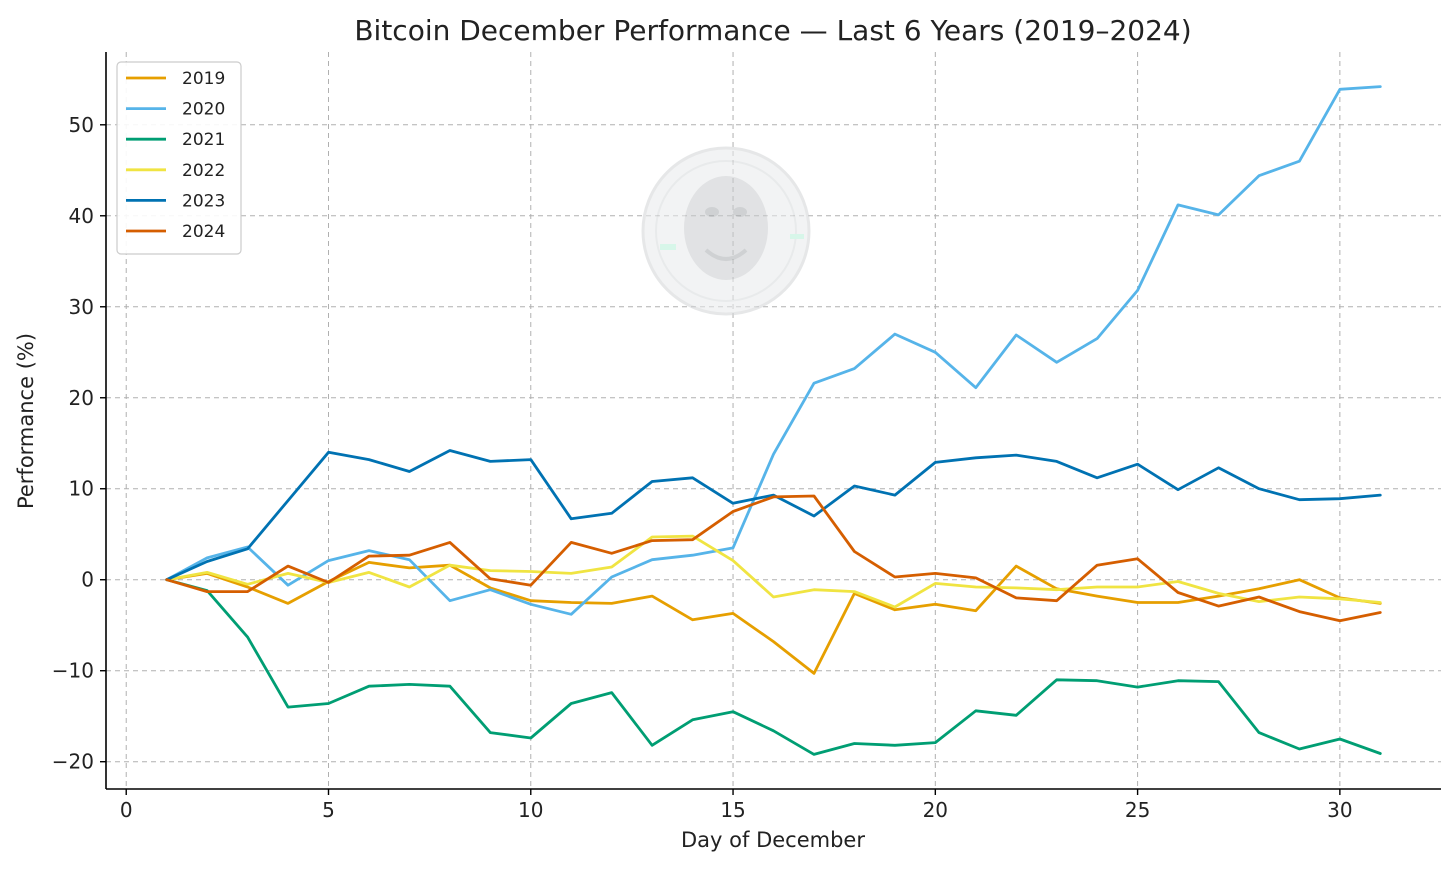  I want to click on legend-label-2023: 2023, so click(203, 201).